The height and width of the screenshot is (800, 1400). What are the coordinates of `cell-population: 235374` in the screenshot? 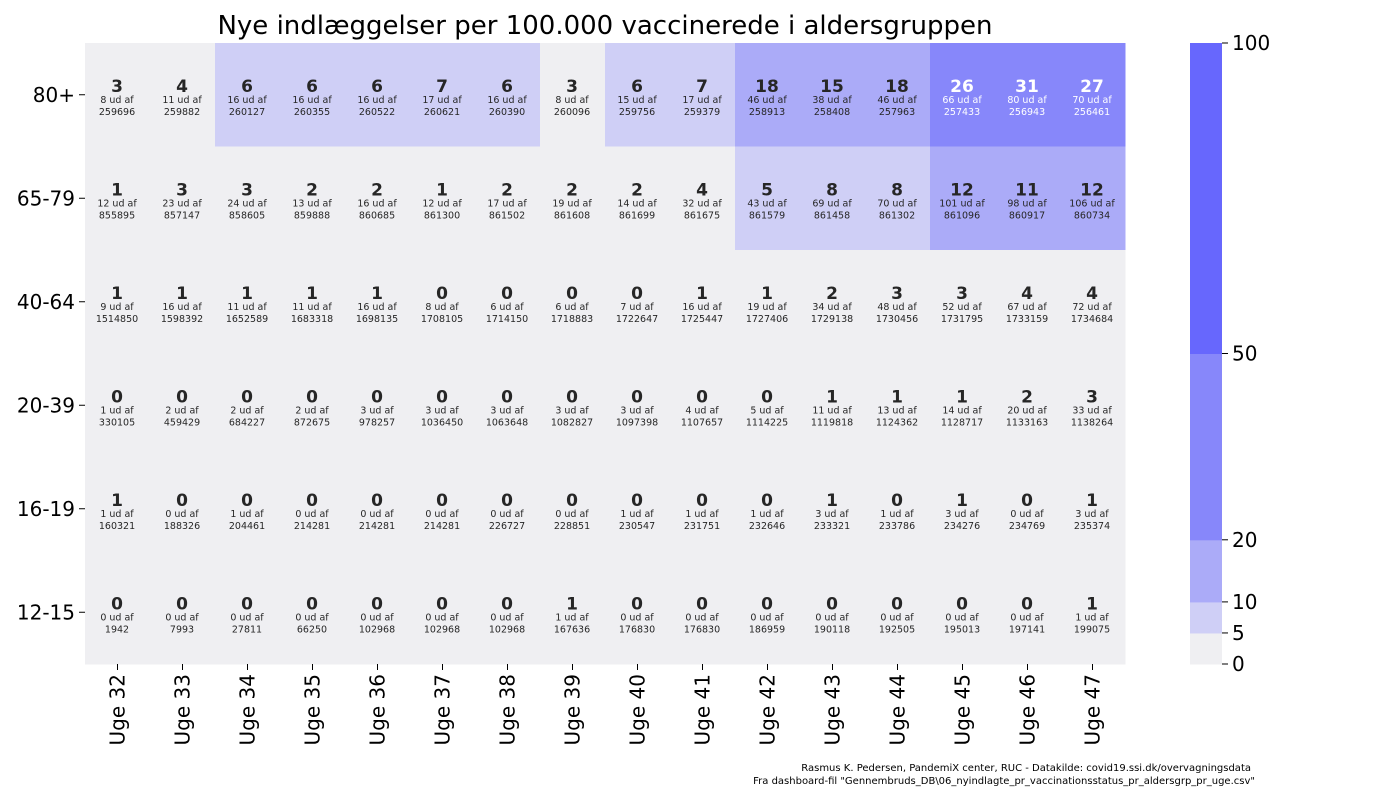 It's located at (1092, 526).